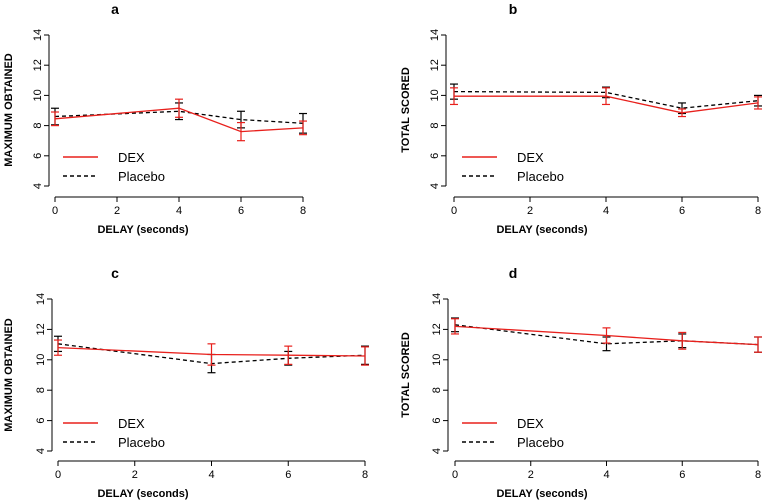 The width and height of the screenshot is (763, 502). I want to click on panel-letter: a, so click(115, 9).